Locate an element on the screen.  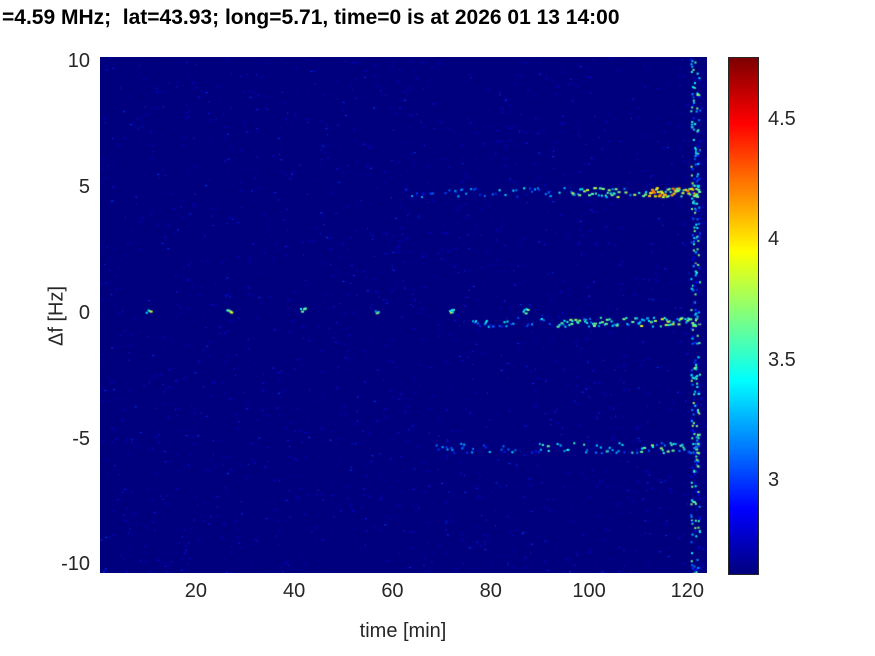
colorbar-tick-label: 4 is located at coordinates (774, 239).